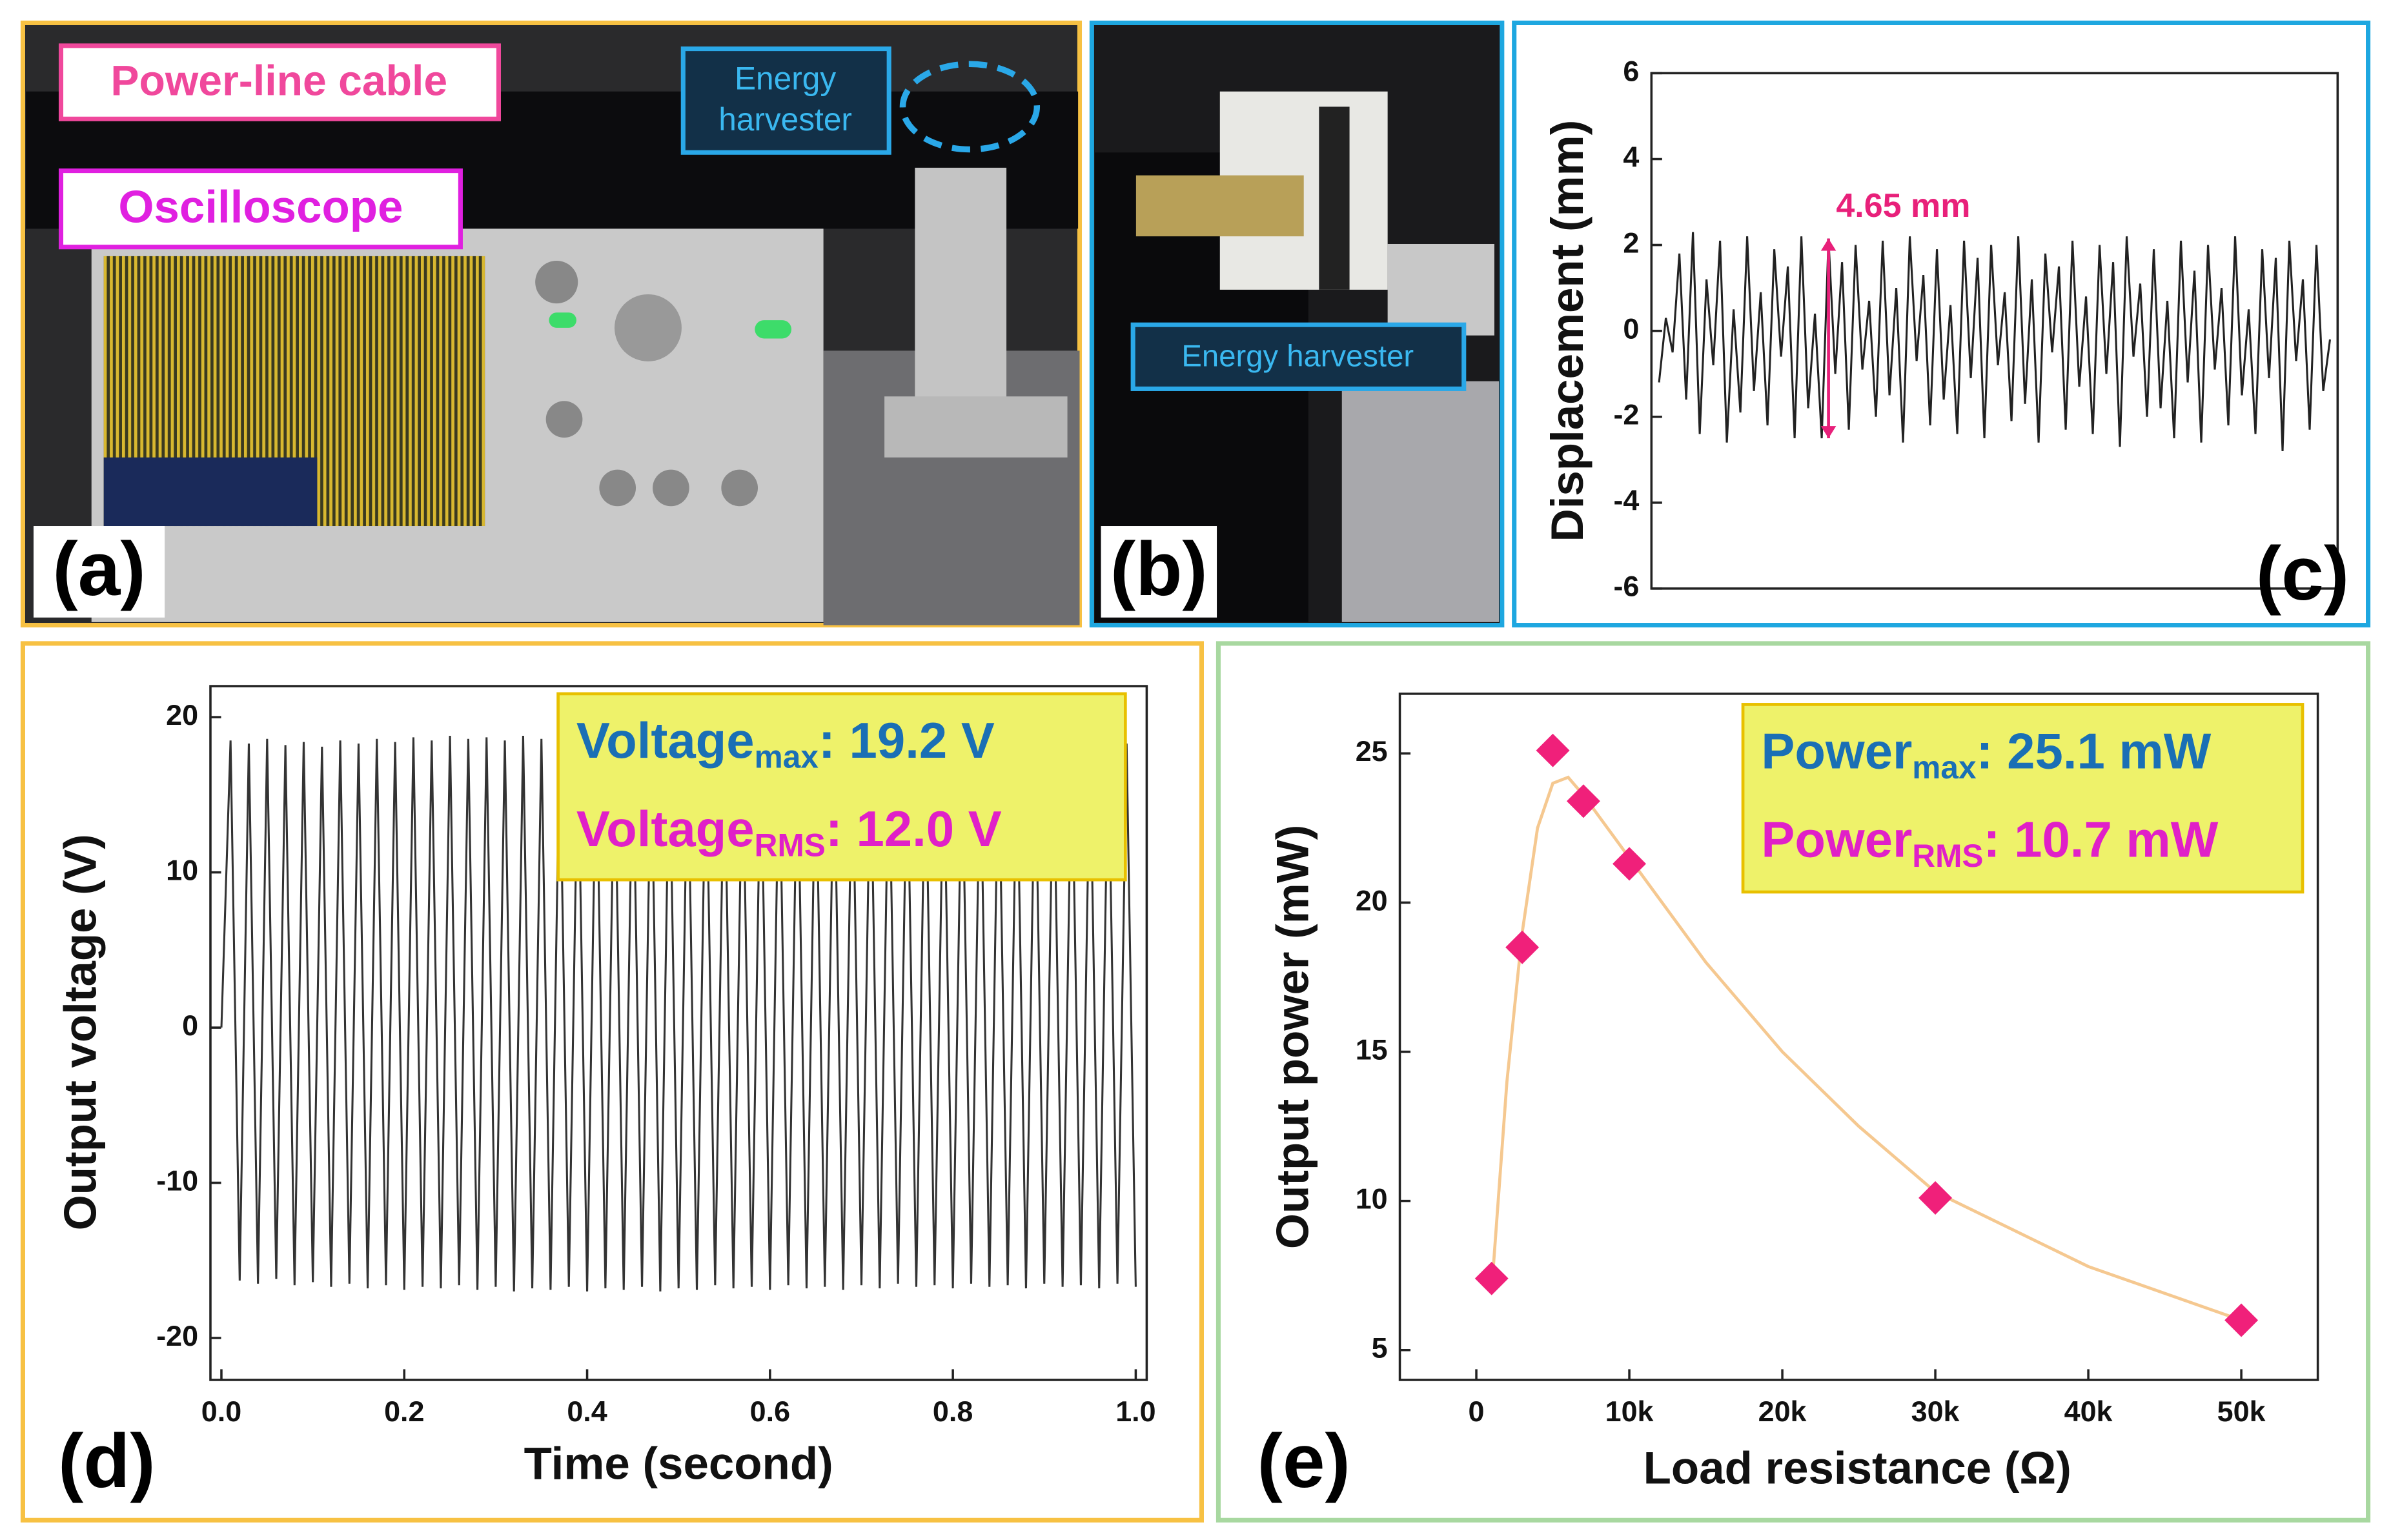 The width and height of the screenshot is (2391, 1540). What do you see at coordinates (587, 1411) in the screenshot?
I see `x-tick-label: 0.4` at bounding box center [587, 1411].